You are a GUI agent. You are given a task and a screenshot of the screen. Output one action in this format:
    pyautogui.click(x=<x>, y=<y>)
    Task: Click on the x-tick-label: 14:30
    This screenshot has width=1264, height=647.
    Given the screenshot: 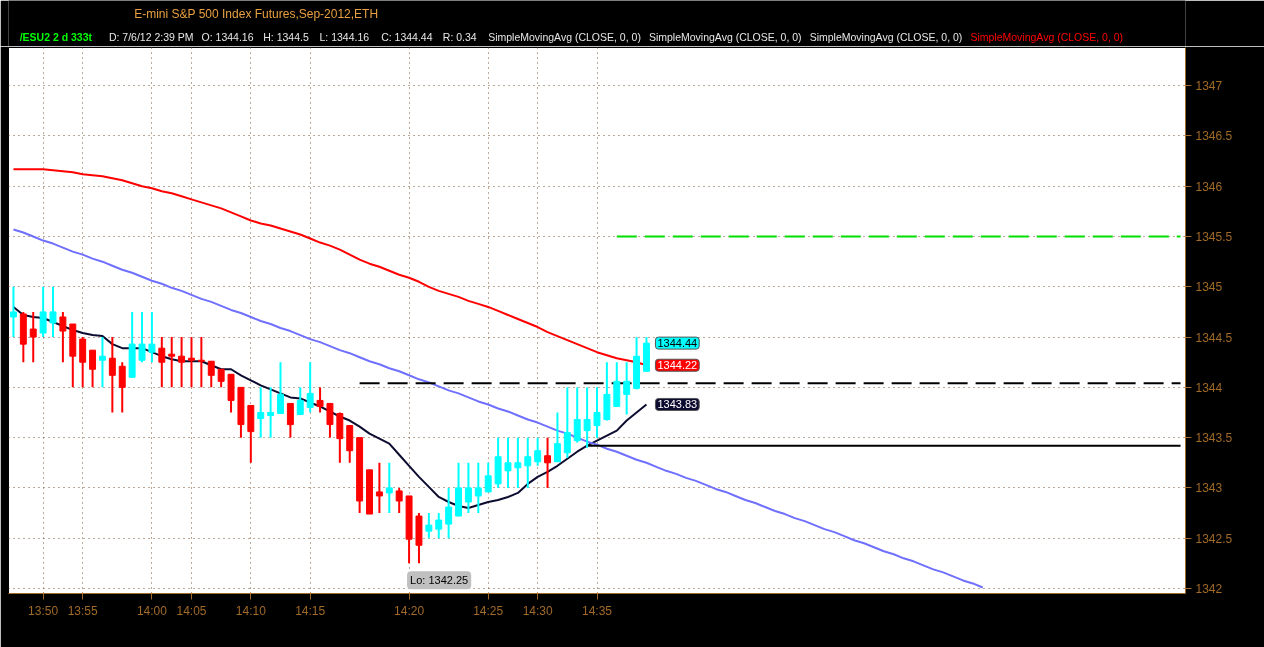 What is the action you would take?
    pyautogui.click(x=537, y=610)
    